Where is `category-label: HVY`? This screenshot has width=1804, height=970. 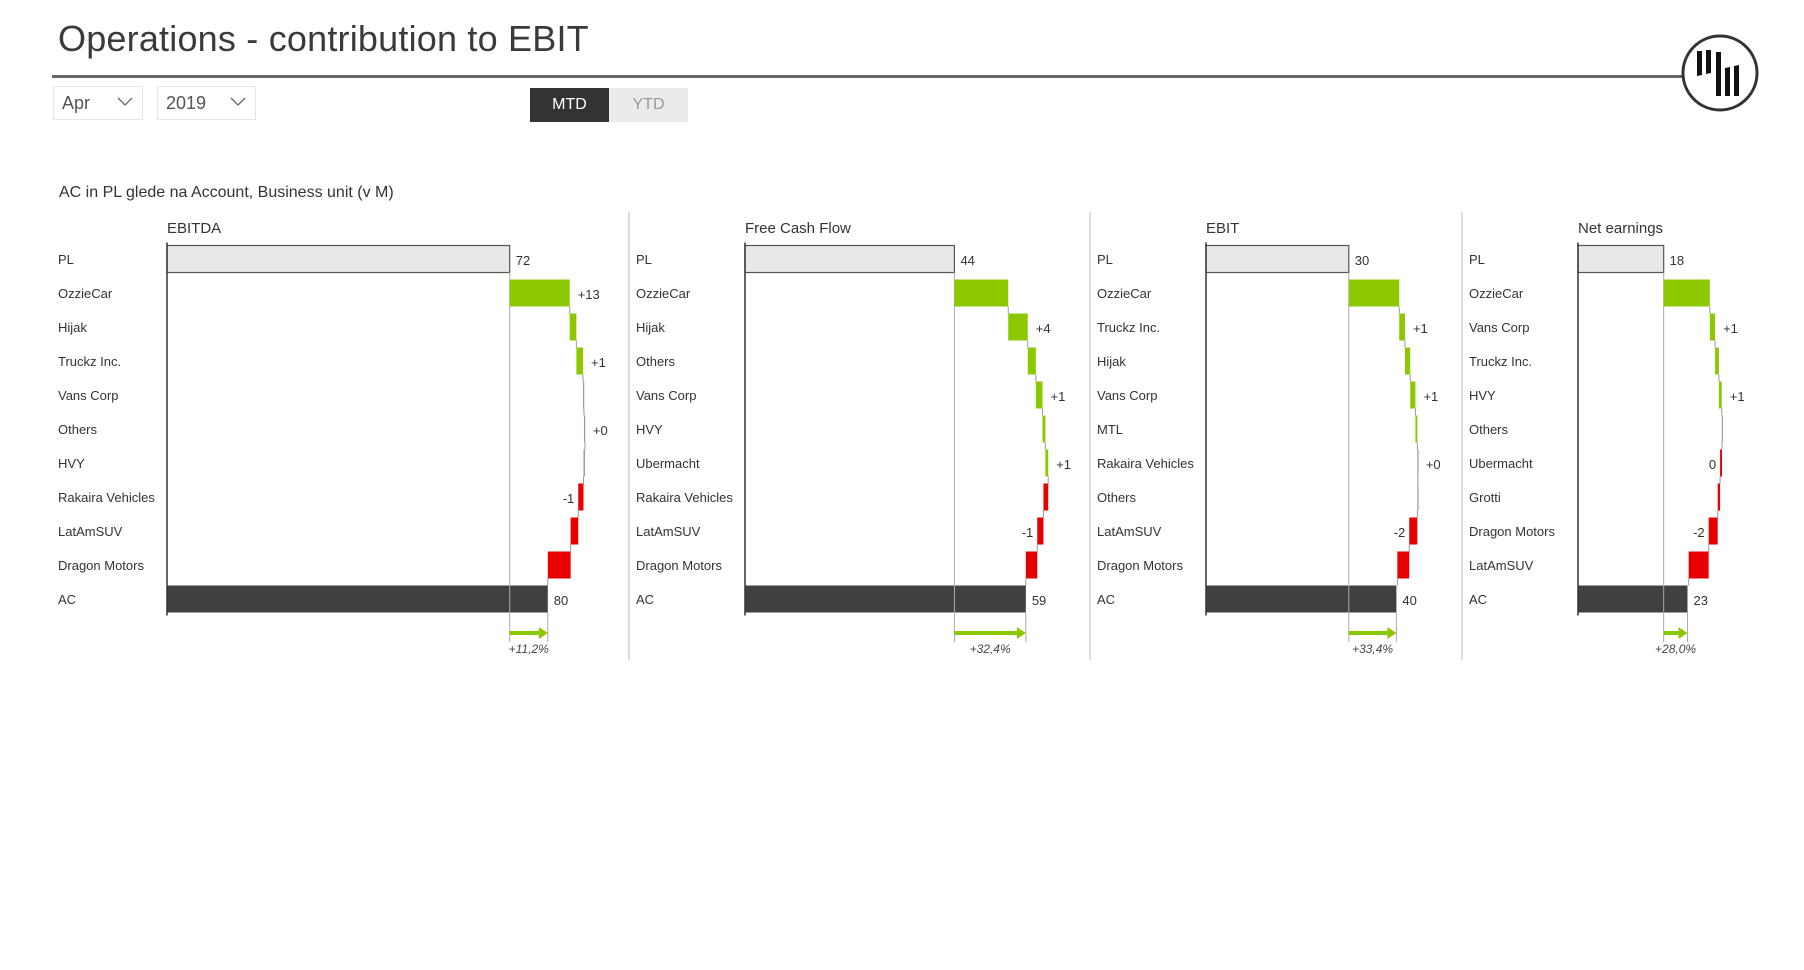
category-label: HVY is located at coordinates (1482, 395).